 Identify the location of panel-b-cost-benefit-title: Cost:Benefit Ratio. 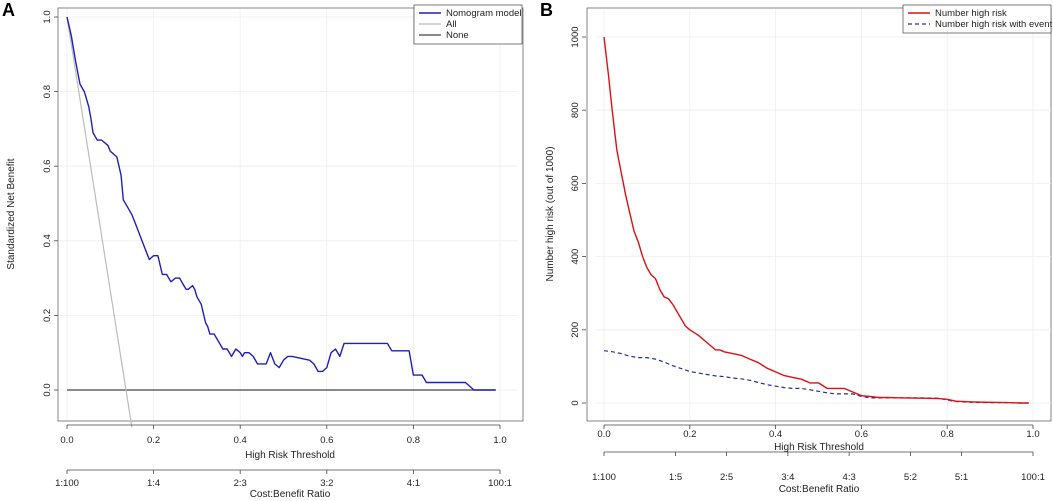
(819, 489).